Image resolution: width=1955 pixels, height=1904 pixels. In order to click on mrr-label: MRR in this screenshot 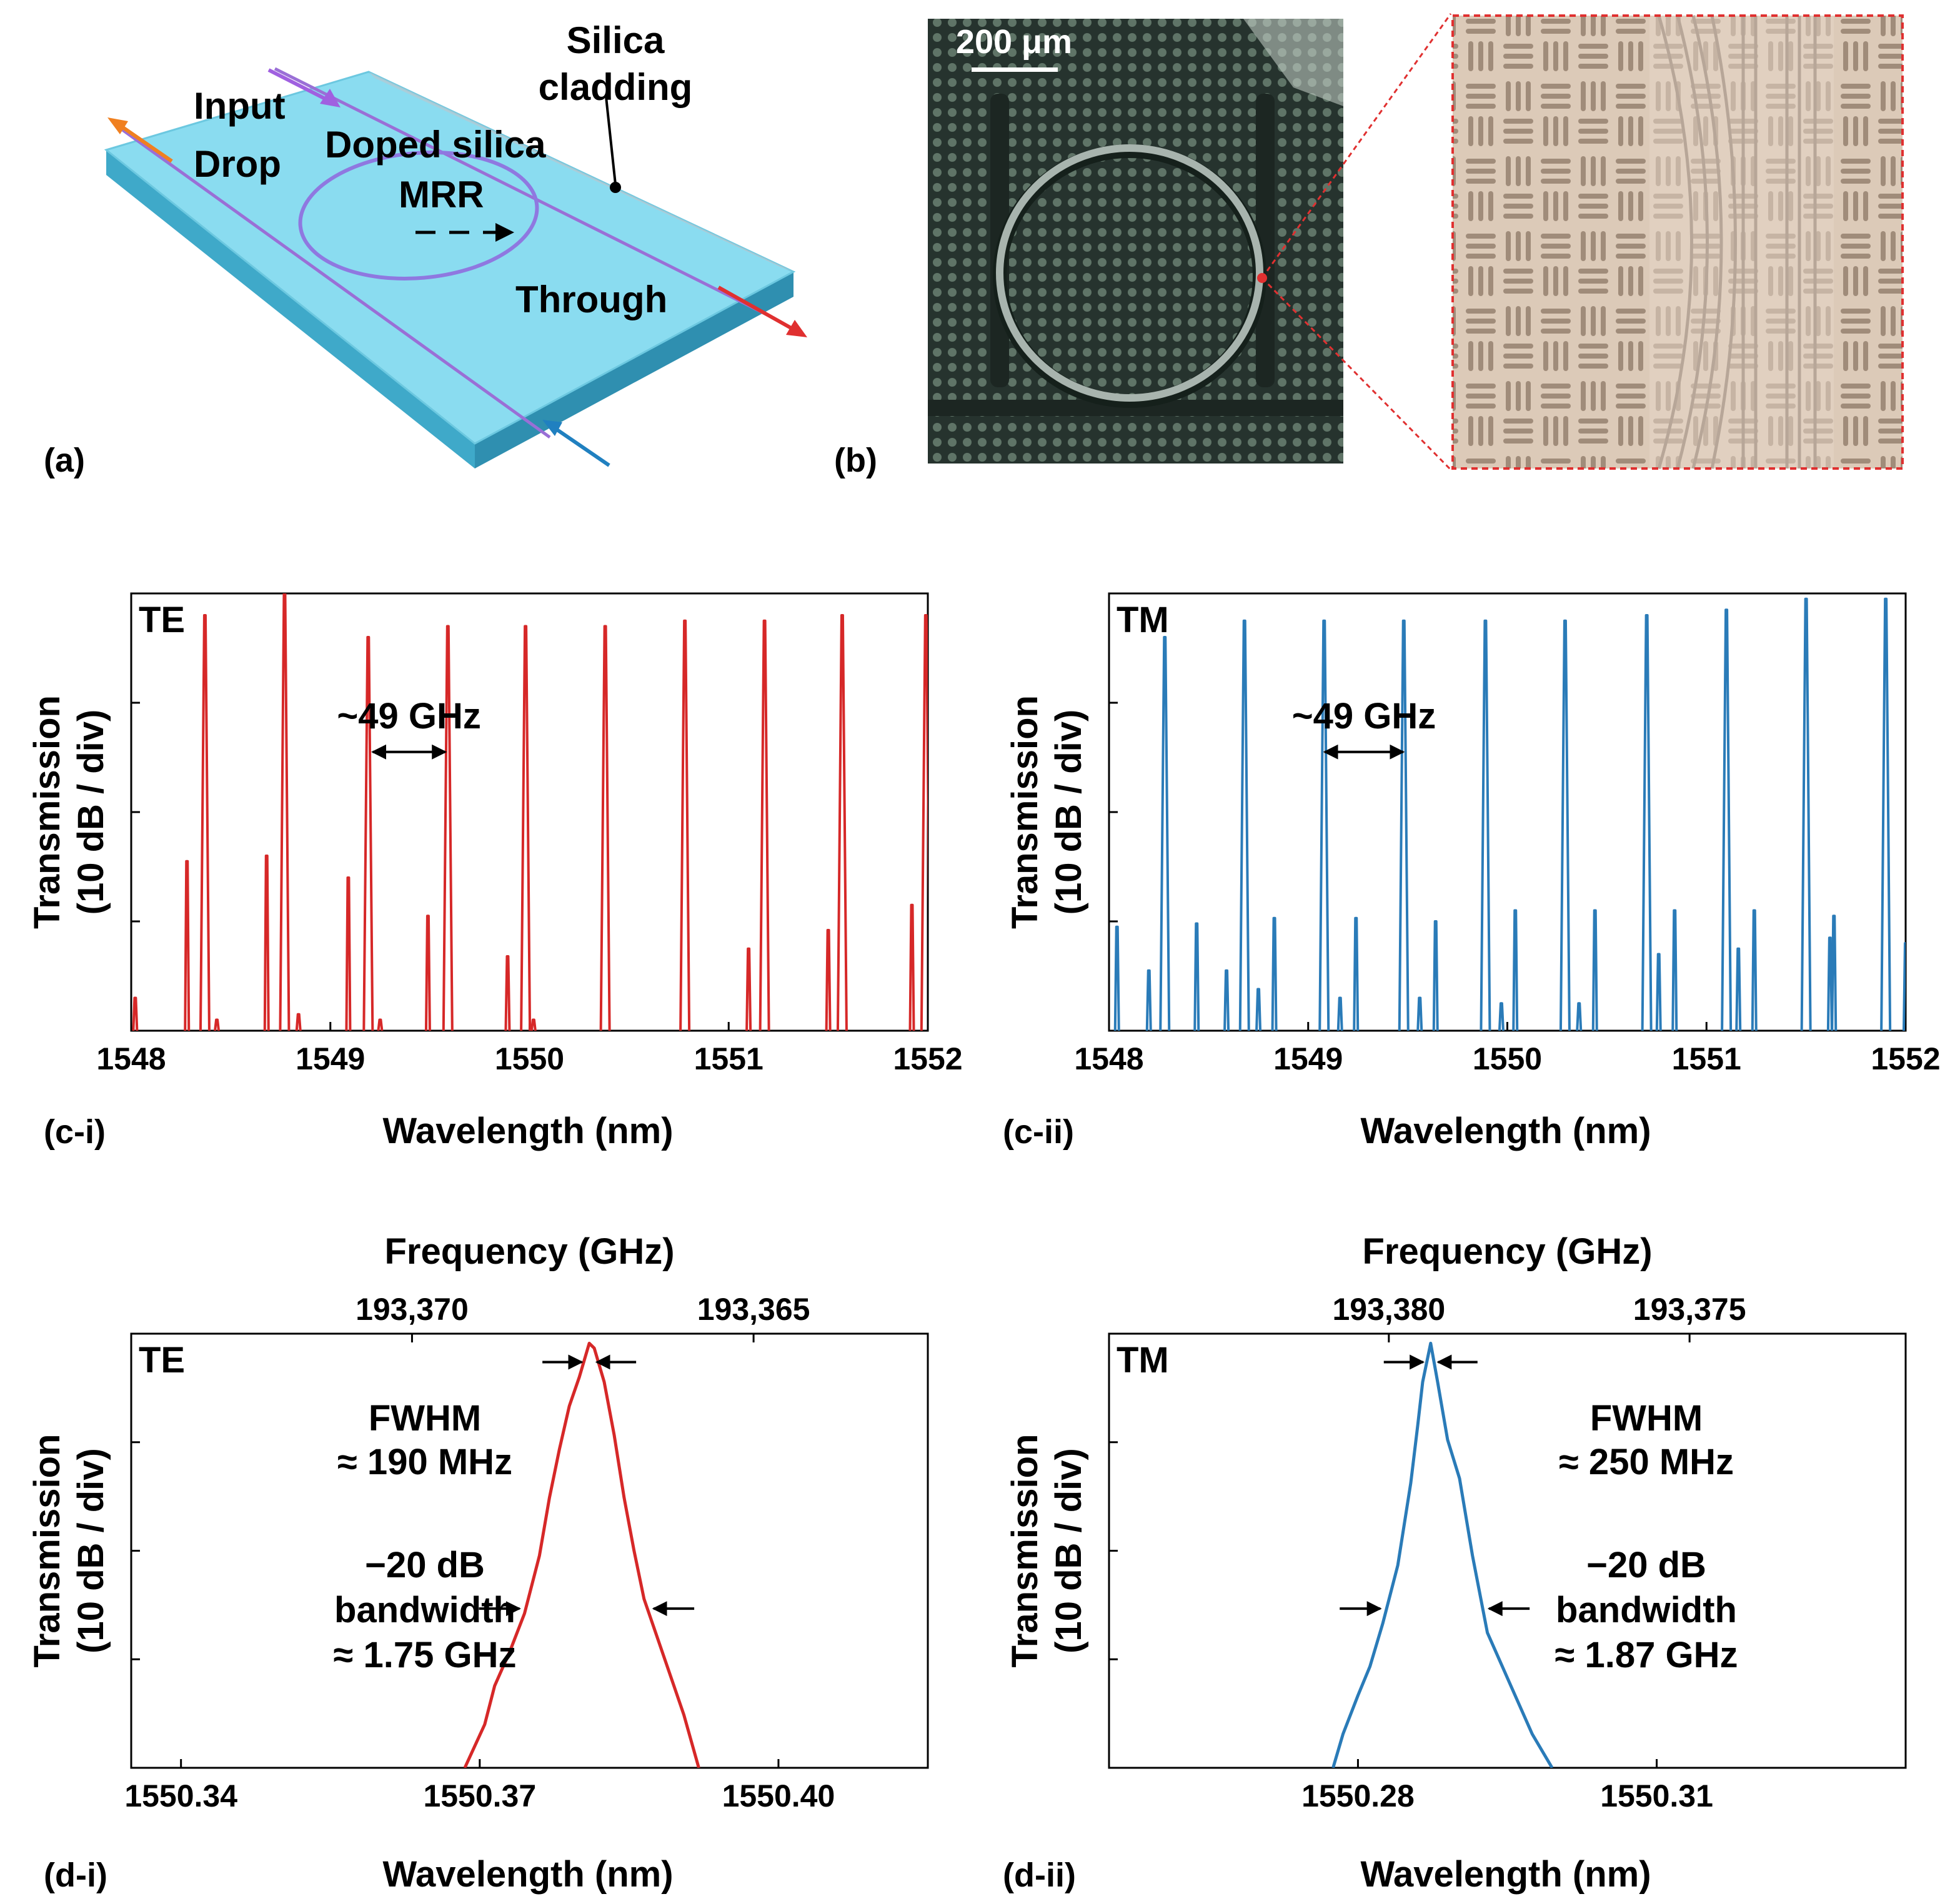, I will do `click(441, 195)`.